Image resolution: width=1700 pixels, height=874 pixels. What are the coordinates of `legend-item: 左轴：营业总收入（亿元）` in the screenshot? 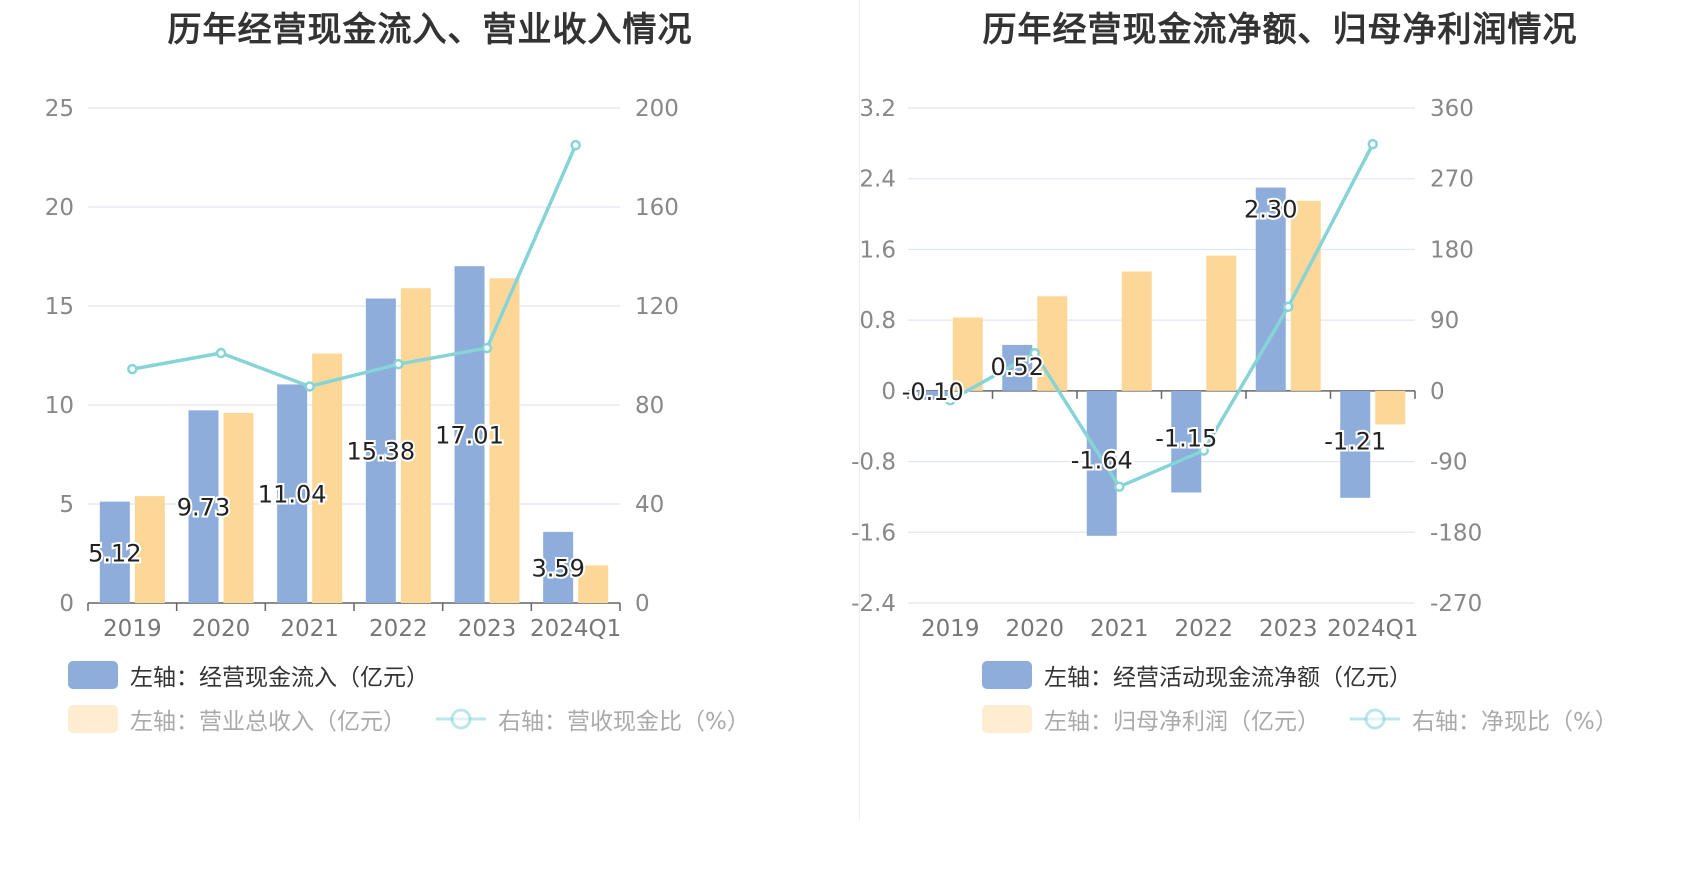 It's located at (237, 719).